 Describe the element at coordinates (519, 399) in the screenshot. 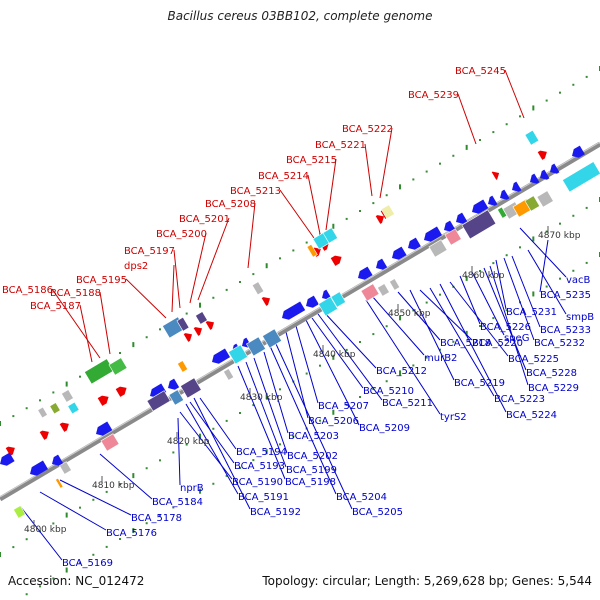

I see `gene-label: BCA_5223` at that location.